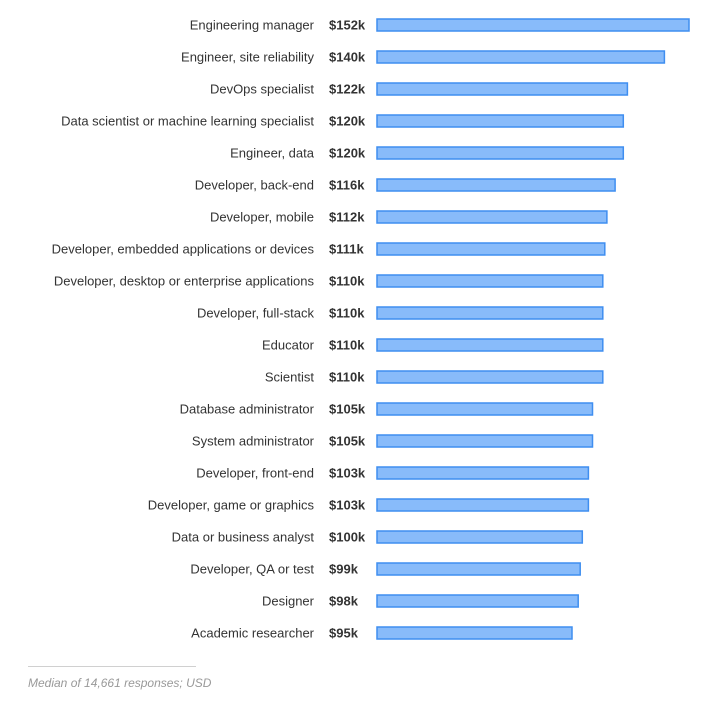  What do you see at coordinates (347, 537) in the screenshot?
I see `value-label: $100k` at bounding box center [347, 537].